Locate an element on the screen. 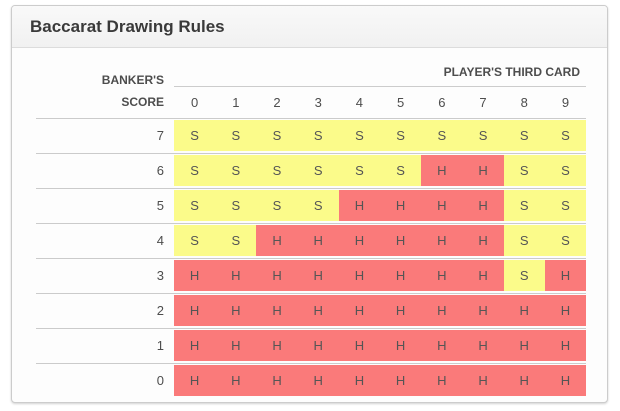  player-third-card-header: PLAYER'S THIRD CARD 0 1 2 3 4 5 6 7 8 9 is located at coordinates (380, 83).